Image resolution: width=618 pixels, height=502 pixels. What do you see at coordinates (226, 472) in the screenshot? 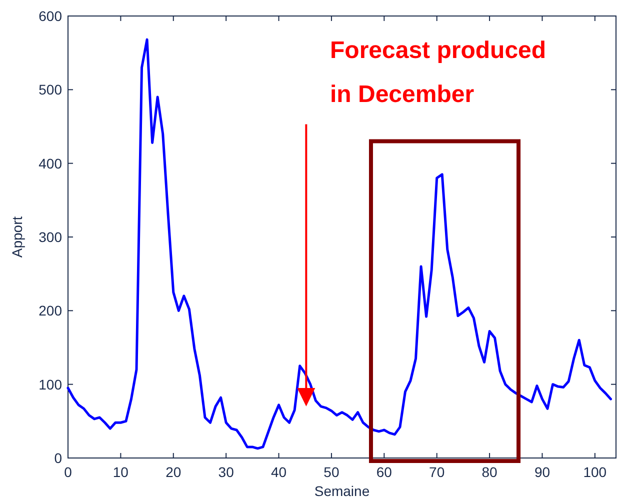
I see `x-tick-label: 30` at bounding box center [226, 472].